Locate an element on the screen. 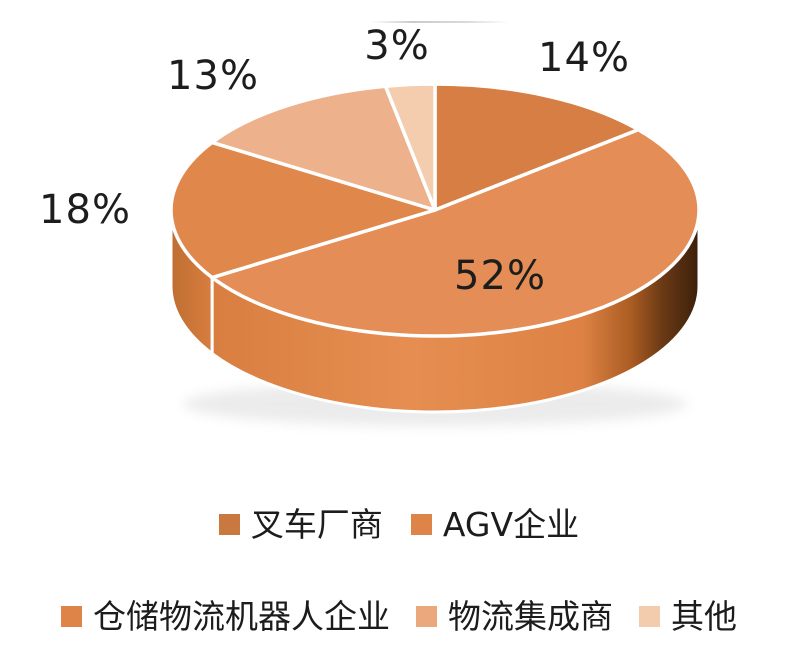 This screenshot has width=798, height=648. legend-label: 物流集成商 is located at coordinates (530, 616).